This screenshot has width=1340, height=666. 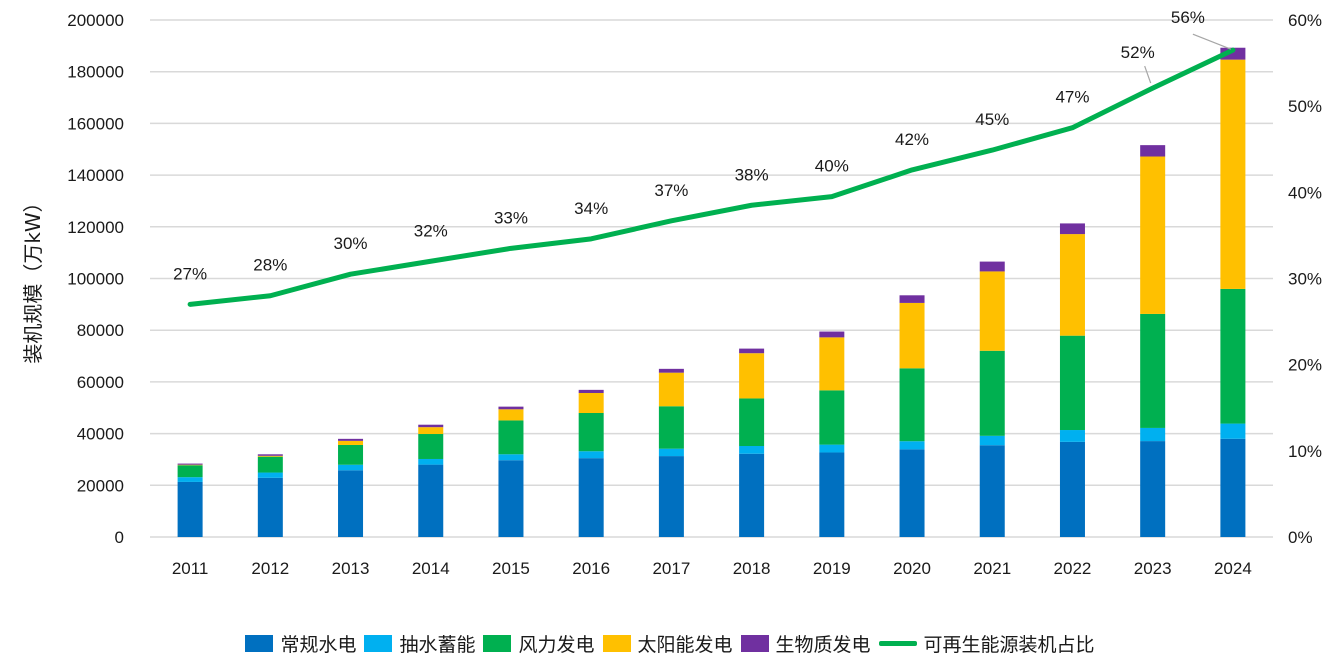 I want to click on bar-stack-2023, so click(x=1153, y=341).